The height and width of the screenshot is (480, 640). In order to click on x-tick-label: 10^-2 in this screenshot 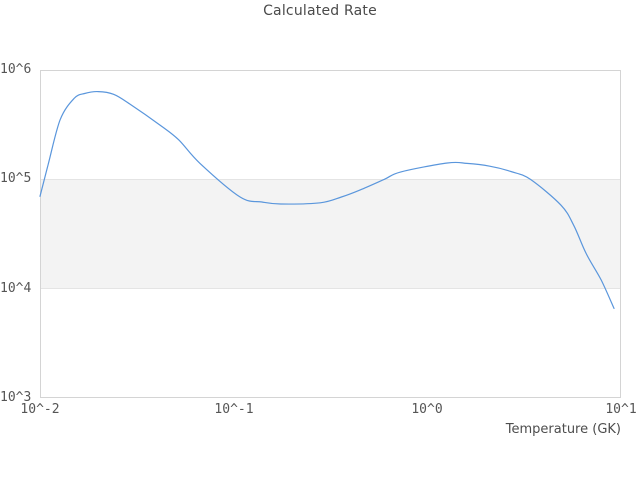, I will do `click(40, 409)`.